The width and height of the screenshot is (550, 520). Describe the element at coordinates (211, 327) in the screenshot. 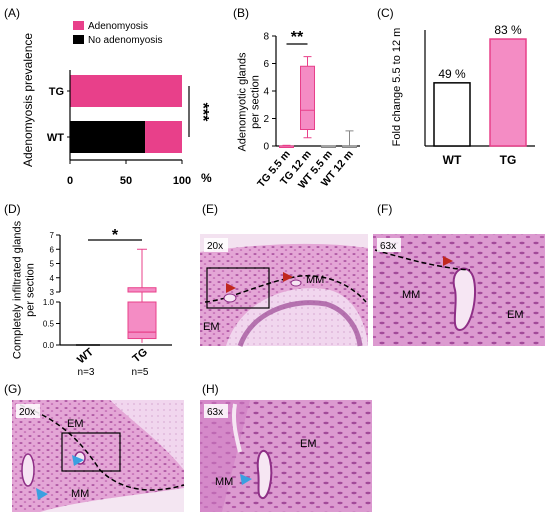

I see `micrograph-e-em: EM` at that location.